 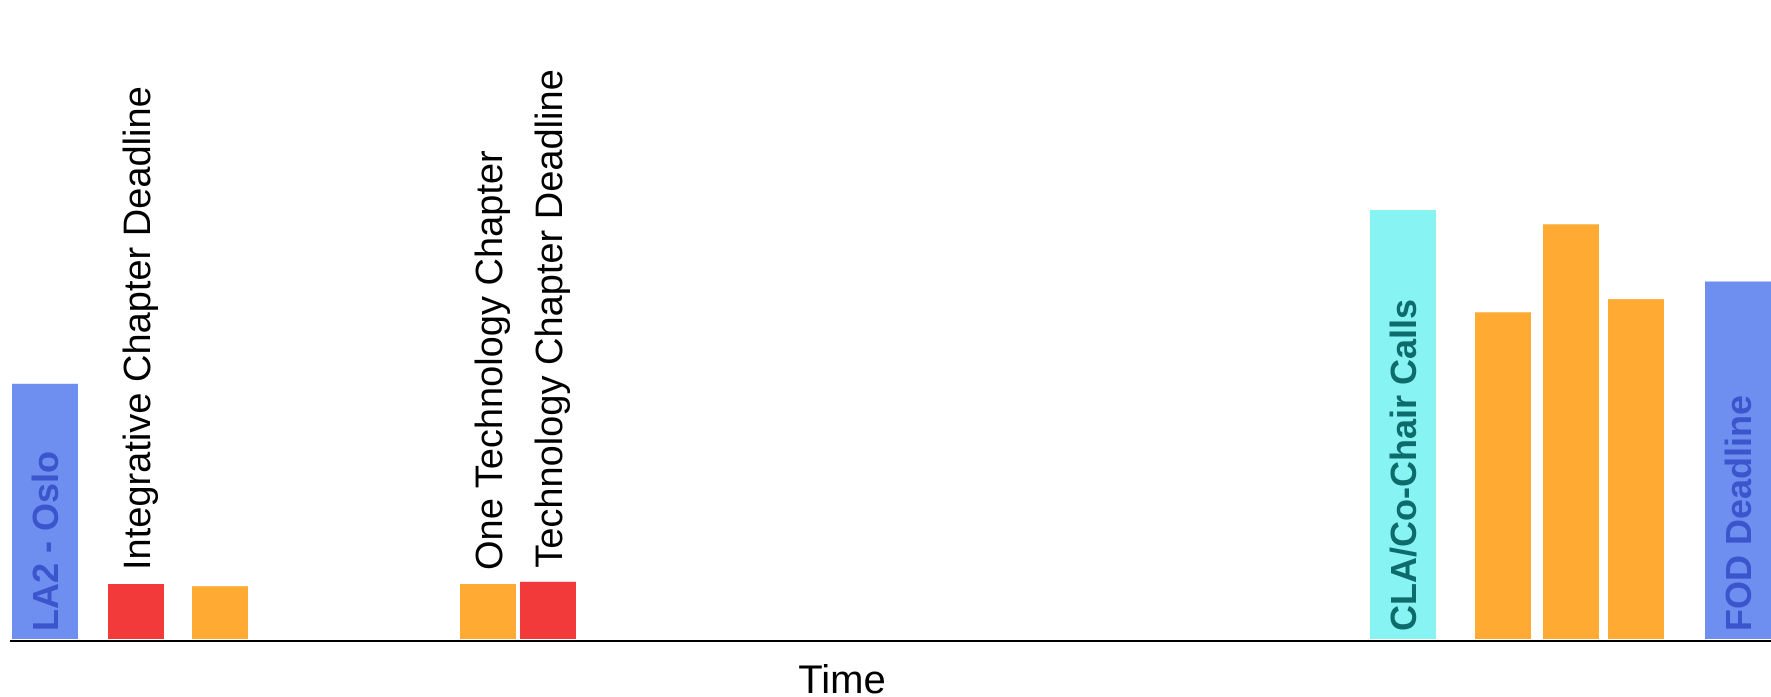 What do you see at coordinates (1403, 465) in the screenshot?
I see `bar-label-cla-cochair: CLA/Co-Chair Calls` at bounding box center [1403, 465].